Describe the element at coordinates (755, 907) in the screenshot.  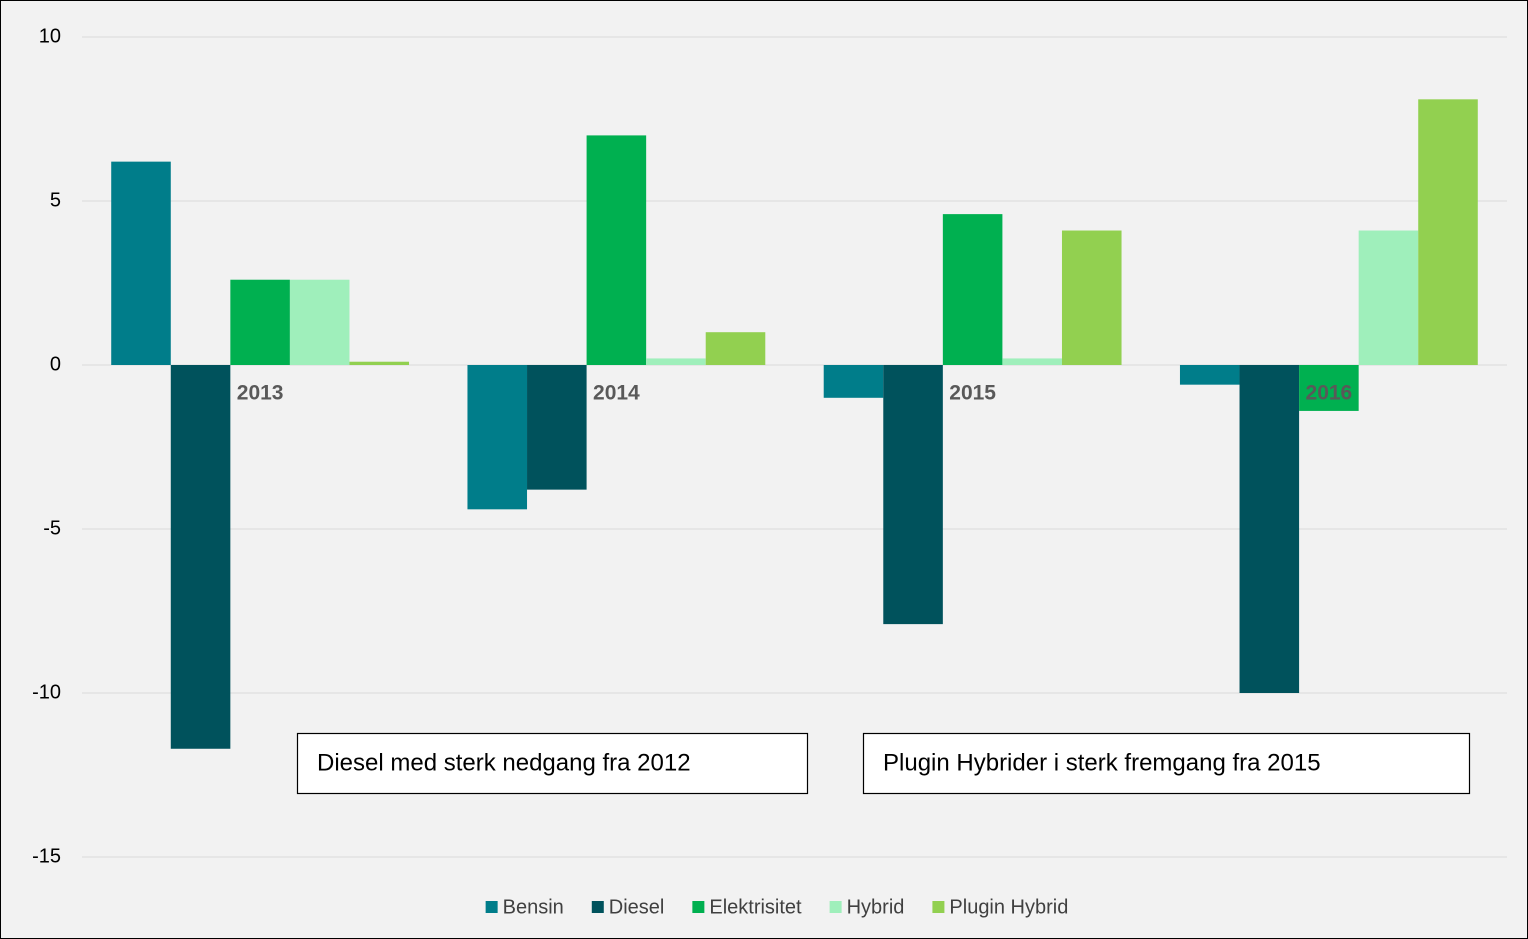
I see `legend-label: Elektrisitet` at that location.